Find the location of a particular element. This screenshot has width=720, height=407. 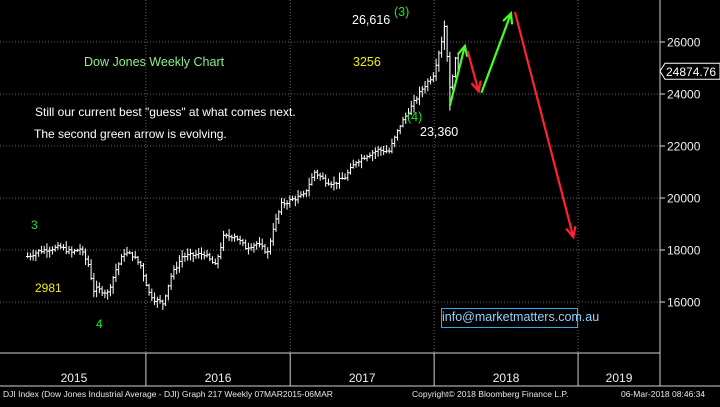

wave-4-label: 4 is located at coordinates (99, 324).